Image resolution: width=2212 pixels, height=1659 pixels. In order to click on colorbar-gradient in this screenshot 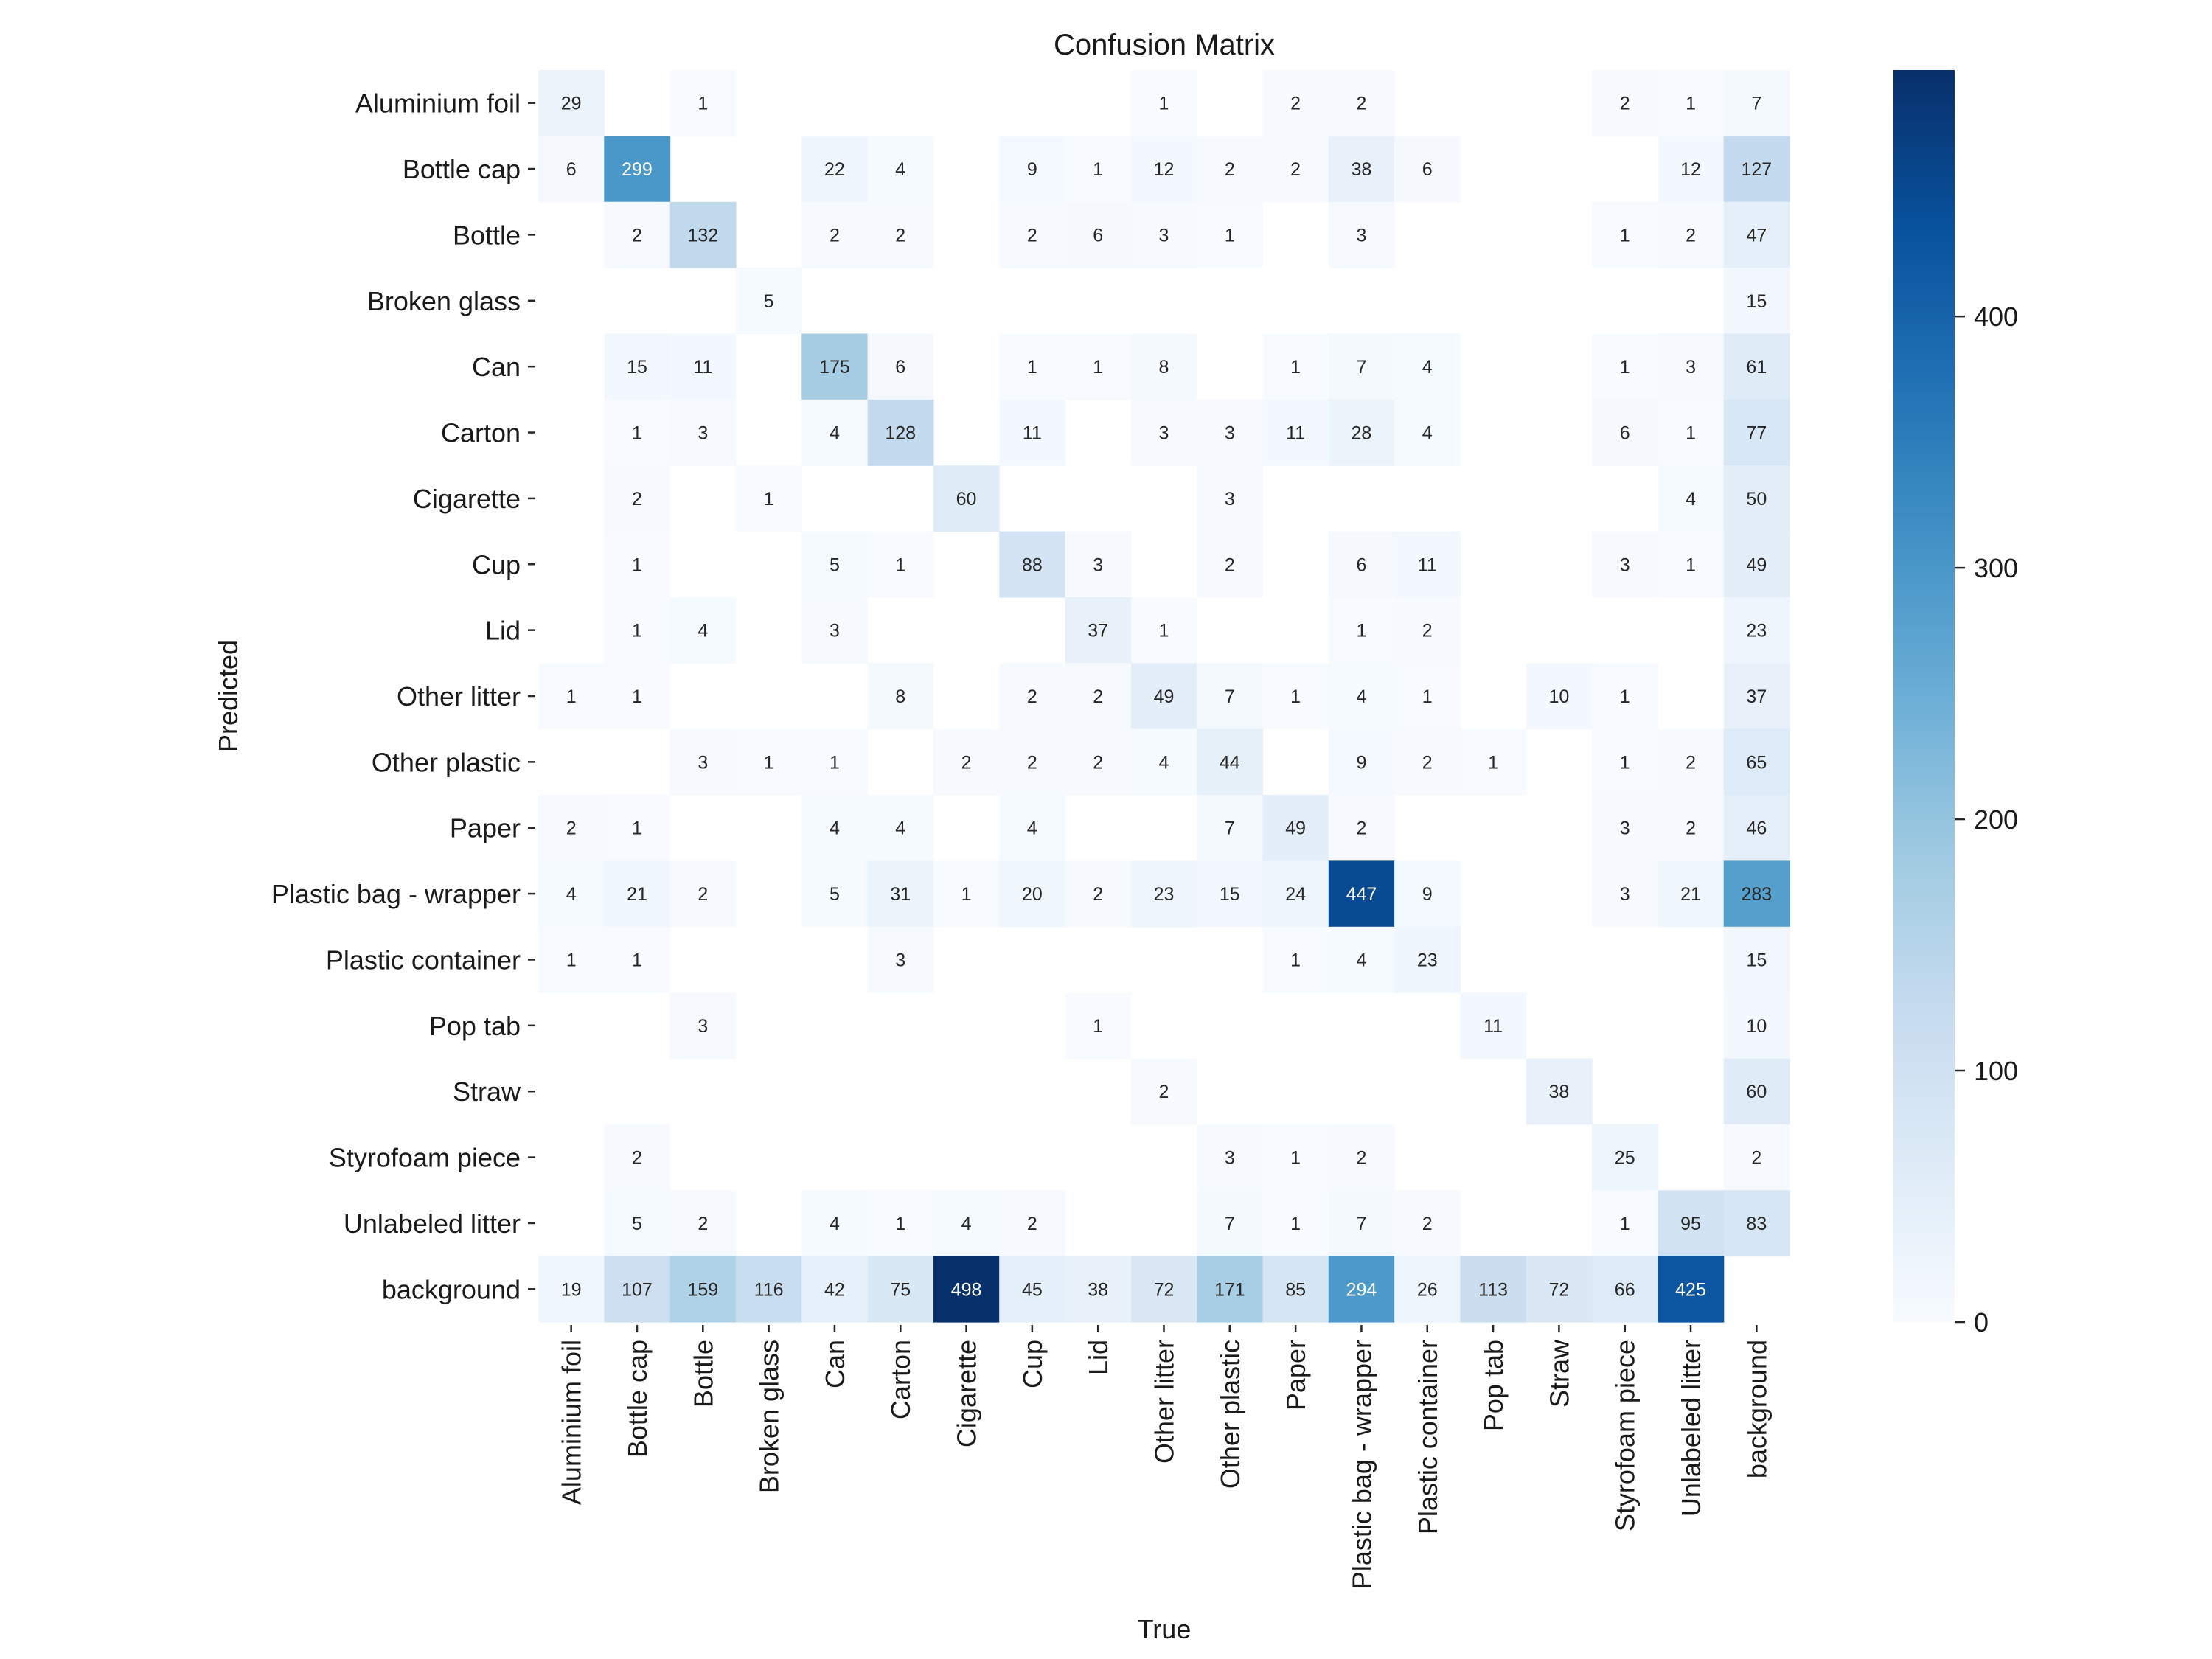, I will do `click(1924, 696)`.